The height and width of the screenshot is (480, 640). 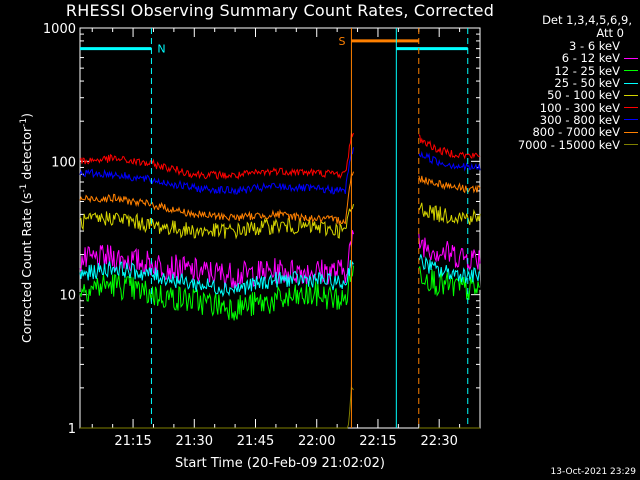 What do you see at coordinates (316, 441) in the screenshot?
I see `x-tick-label: 22:00` at bounding box center [316, 441].